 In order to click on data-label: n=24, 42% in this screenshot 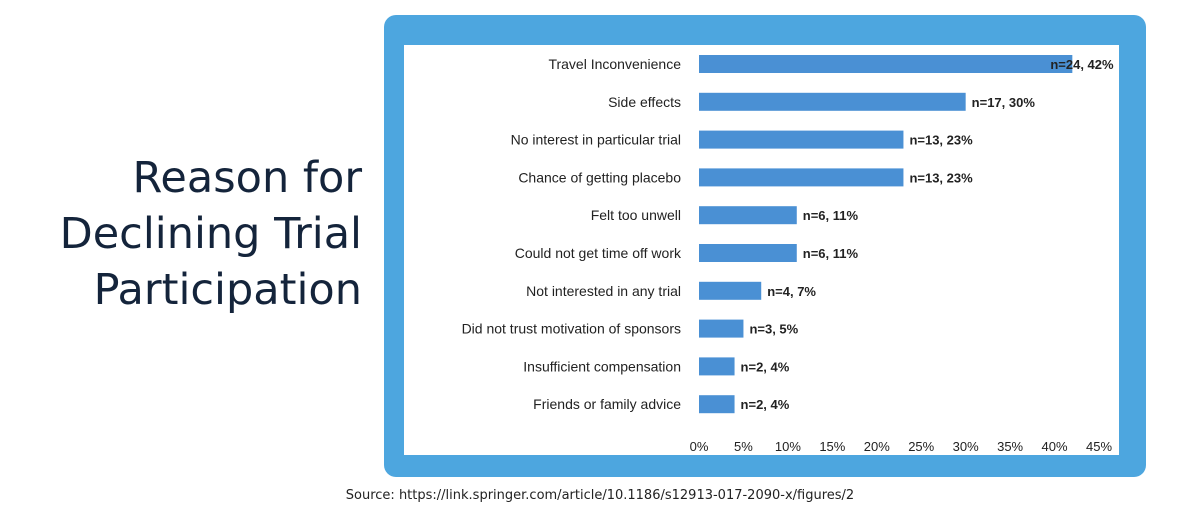, I will do `click(1082, 64)`.